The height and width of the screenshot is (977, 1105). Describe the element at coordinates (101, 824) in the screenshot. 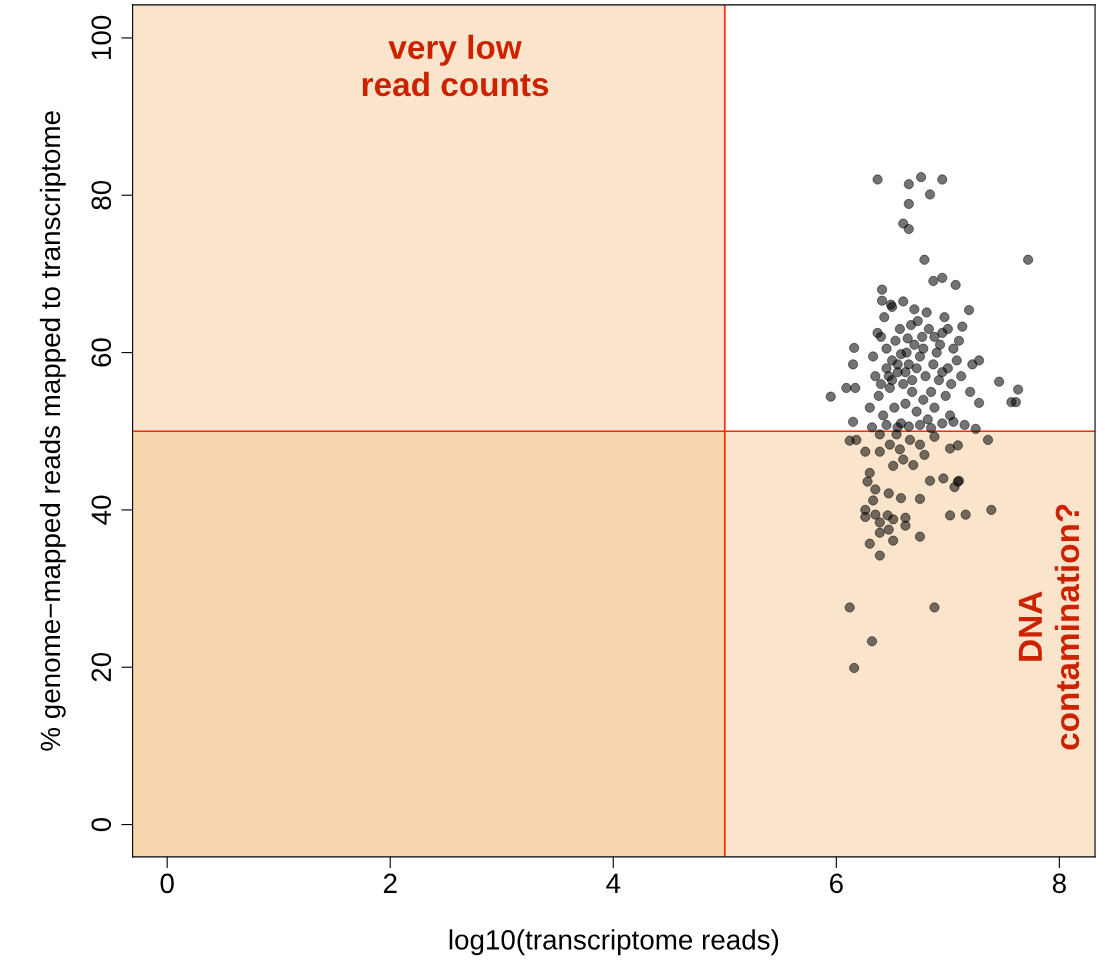

I see `y-tick-label: 0` at that location.